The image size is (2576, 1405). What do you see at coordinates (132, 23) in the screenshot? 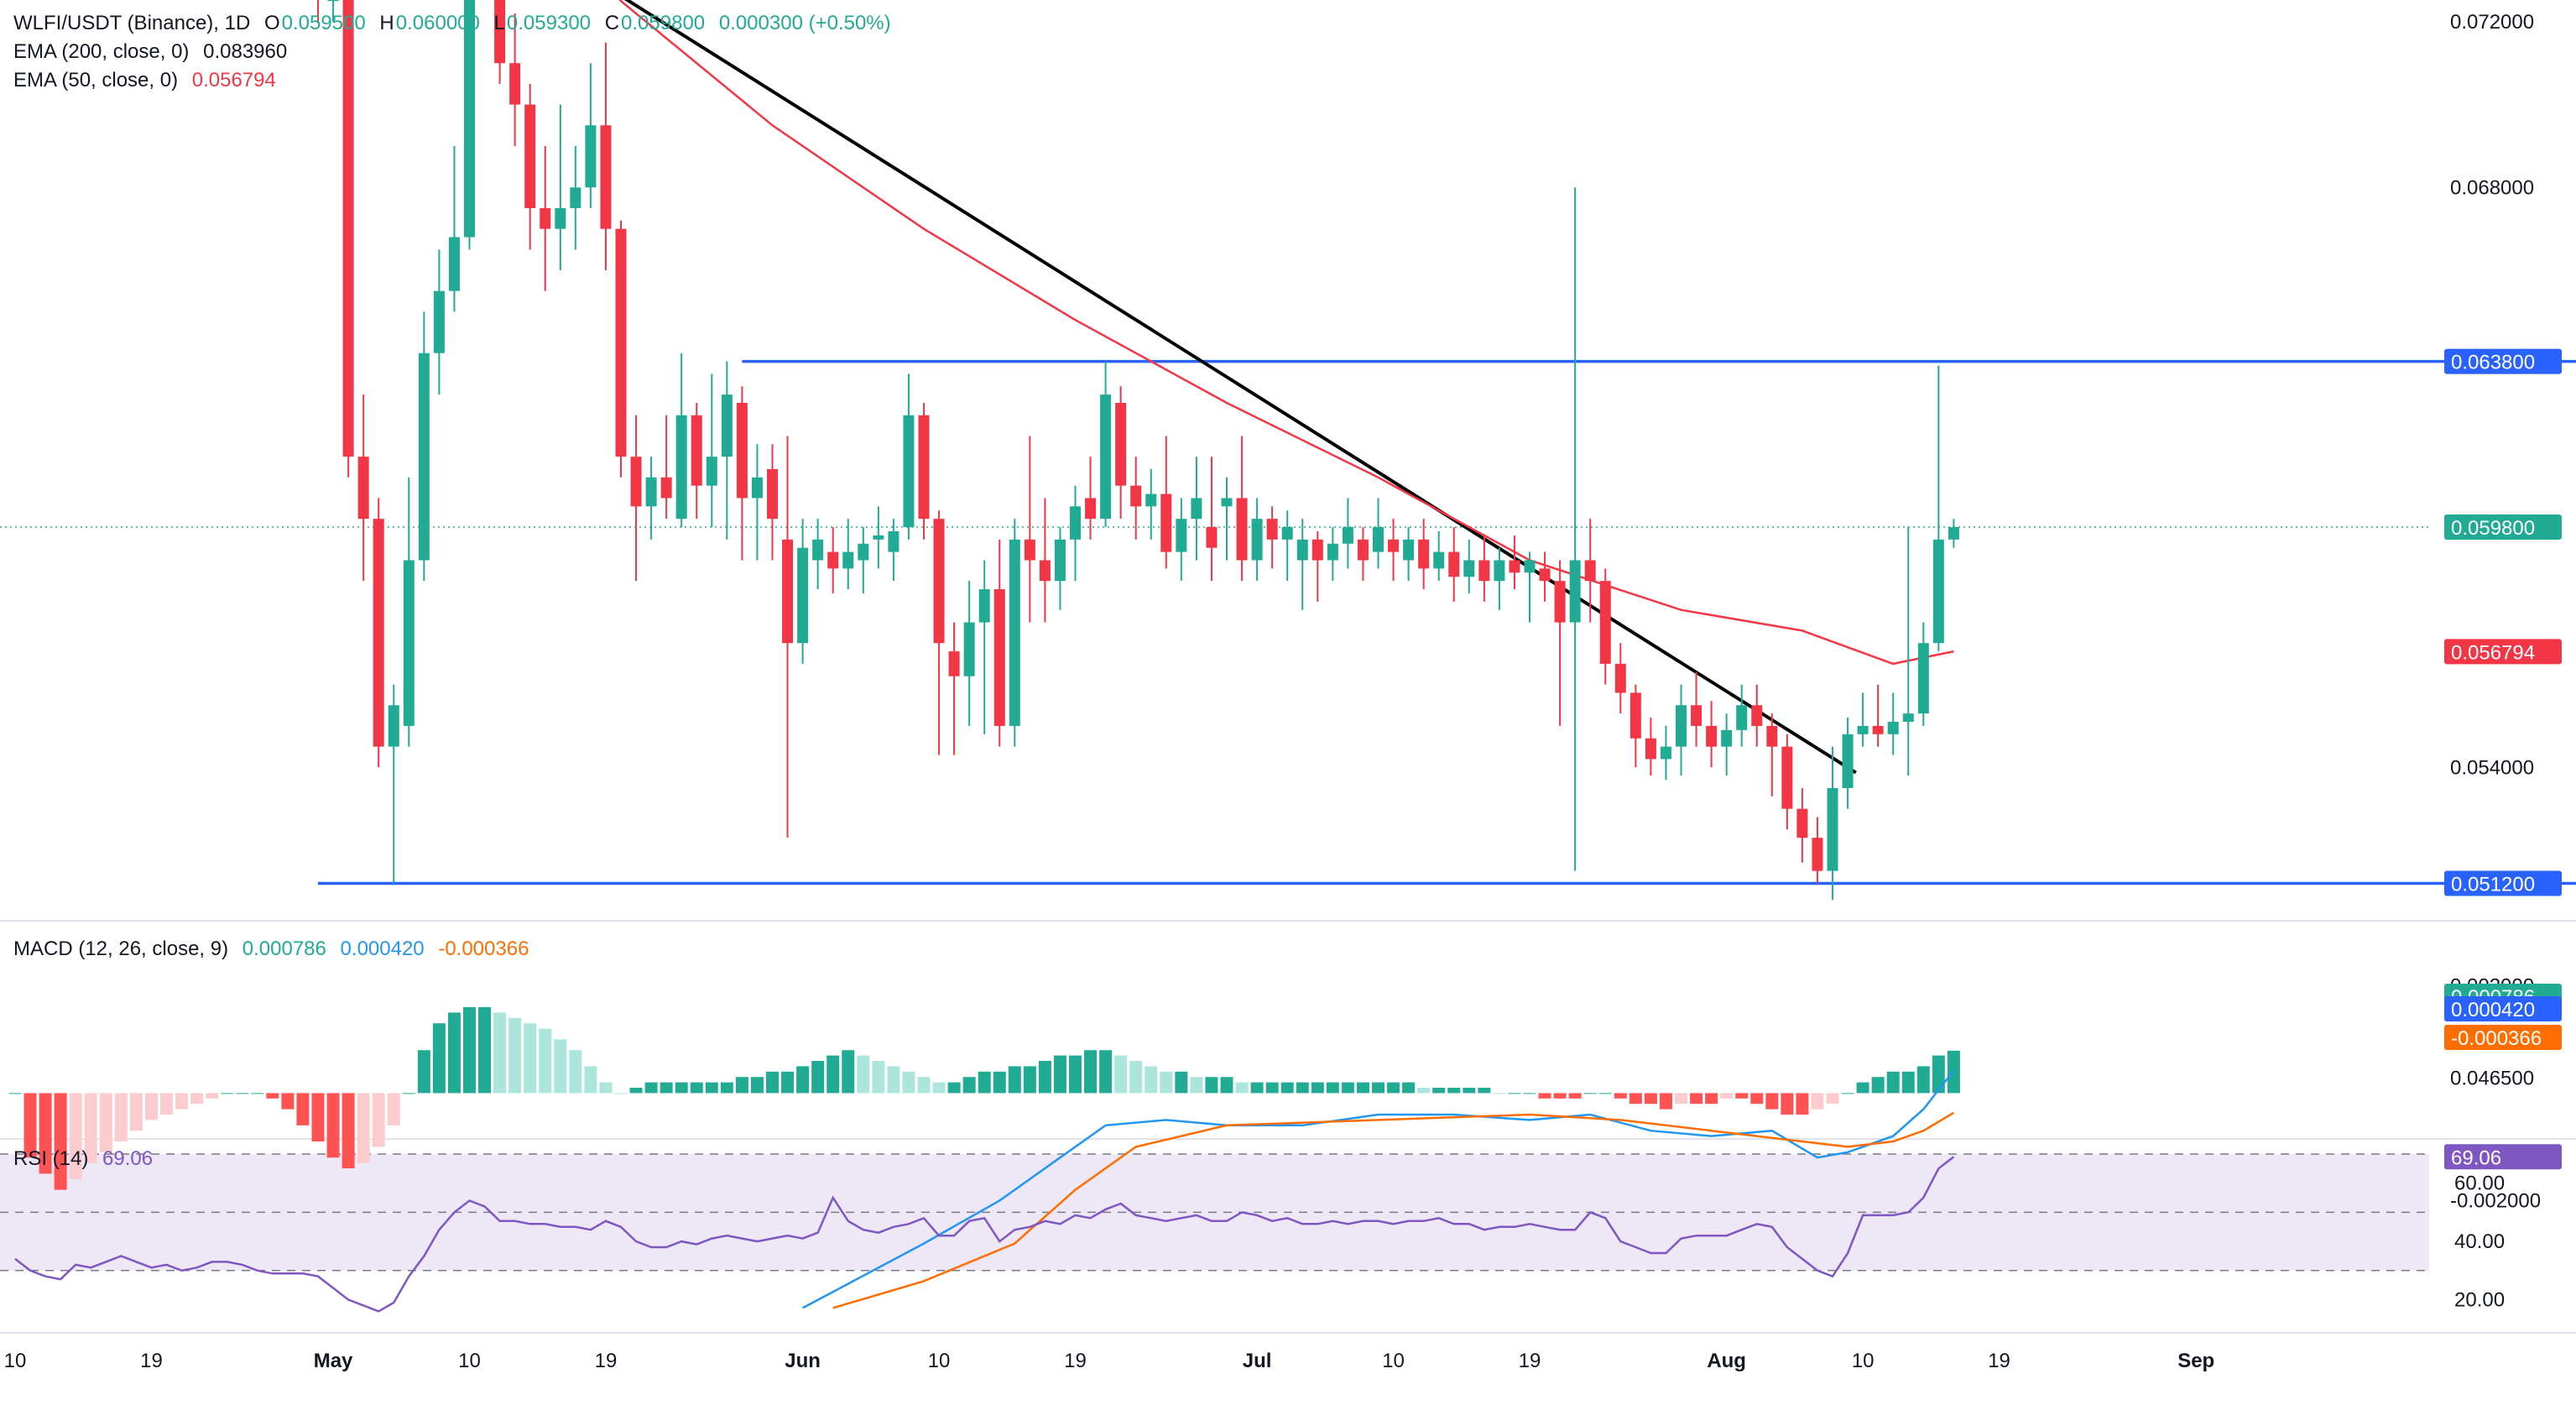
I see `symbol-label: WLFI/USDT (Binance), 1D` at bounding box center [132, 23].